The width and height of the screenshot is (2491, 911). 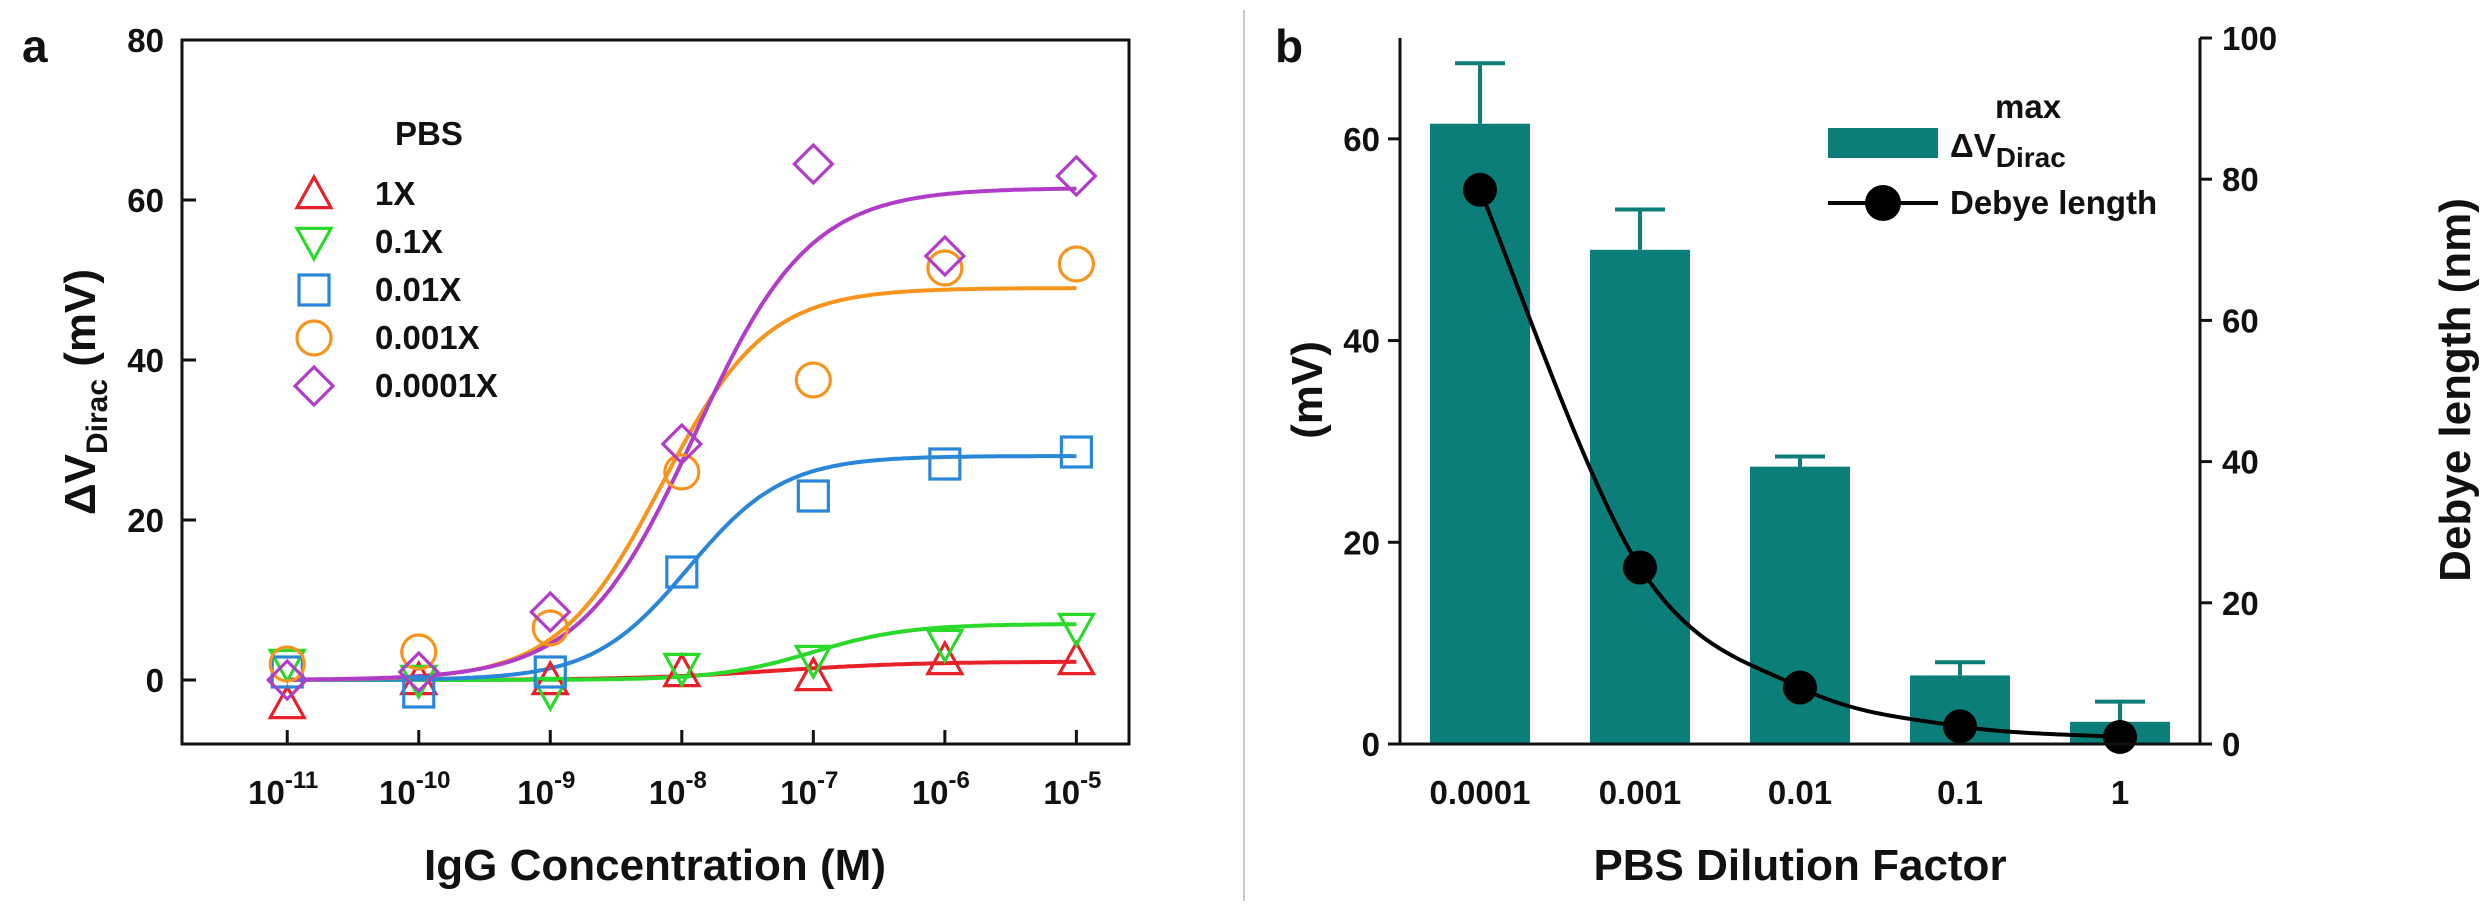 What do you see at coordinates (1883, 203) in the screenshot?
I see `legend-line-marker` at bounding box center [1883, 203].